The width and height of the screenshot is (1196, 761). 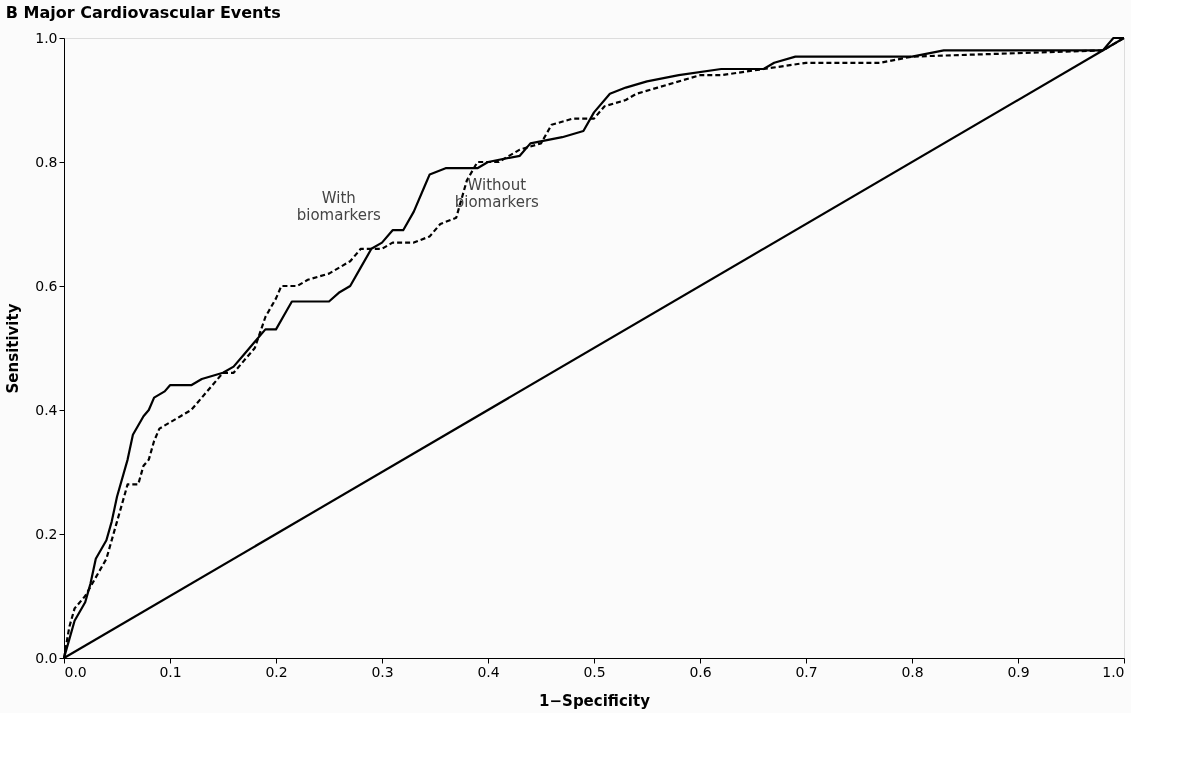 What do you see at coordinates (594, 671) in the screenshot?
I see `x-tick-label: 0.5` at bounding box center [594, 671].